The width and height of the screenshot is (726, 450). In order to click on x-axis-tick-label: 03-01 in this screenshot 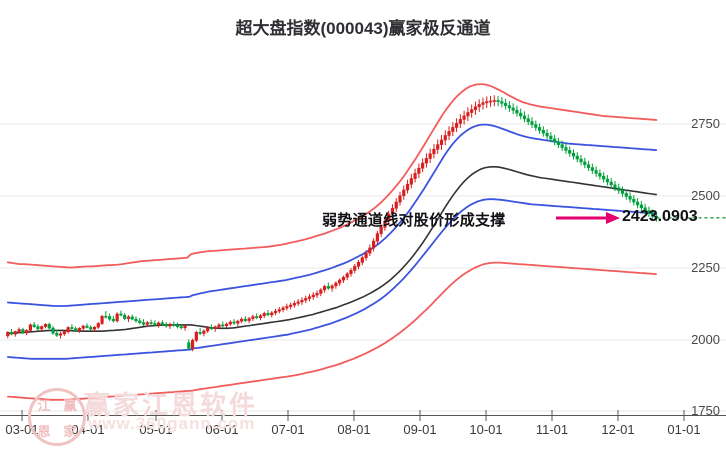, I will do `click(22, 429)`.